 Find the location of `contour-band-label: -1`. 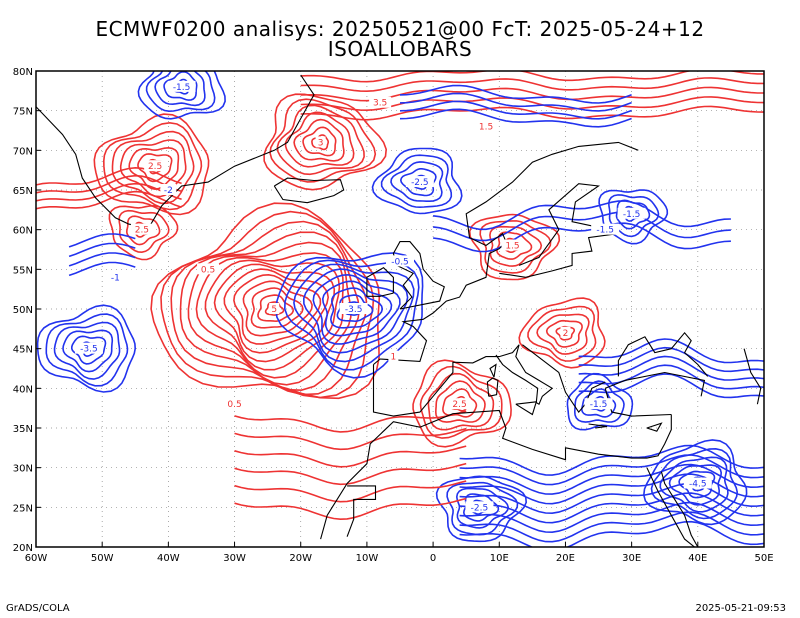

contour-band-label: -1 is located at coordinates (115, 278).